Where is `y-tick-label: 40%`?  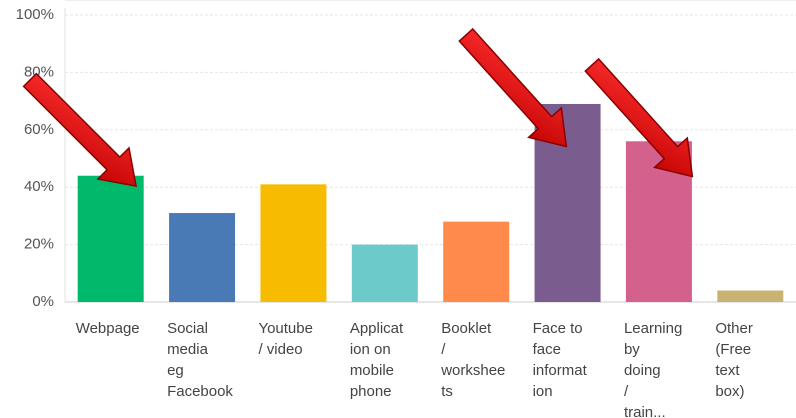
y-tick-label: 40% is located at coordinates (39, 186).